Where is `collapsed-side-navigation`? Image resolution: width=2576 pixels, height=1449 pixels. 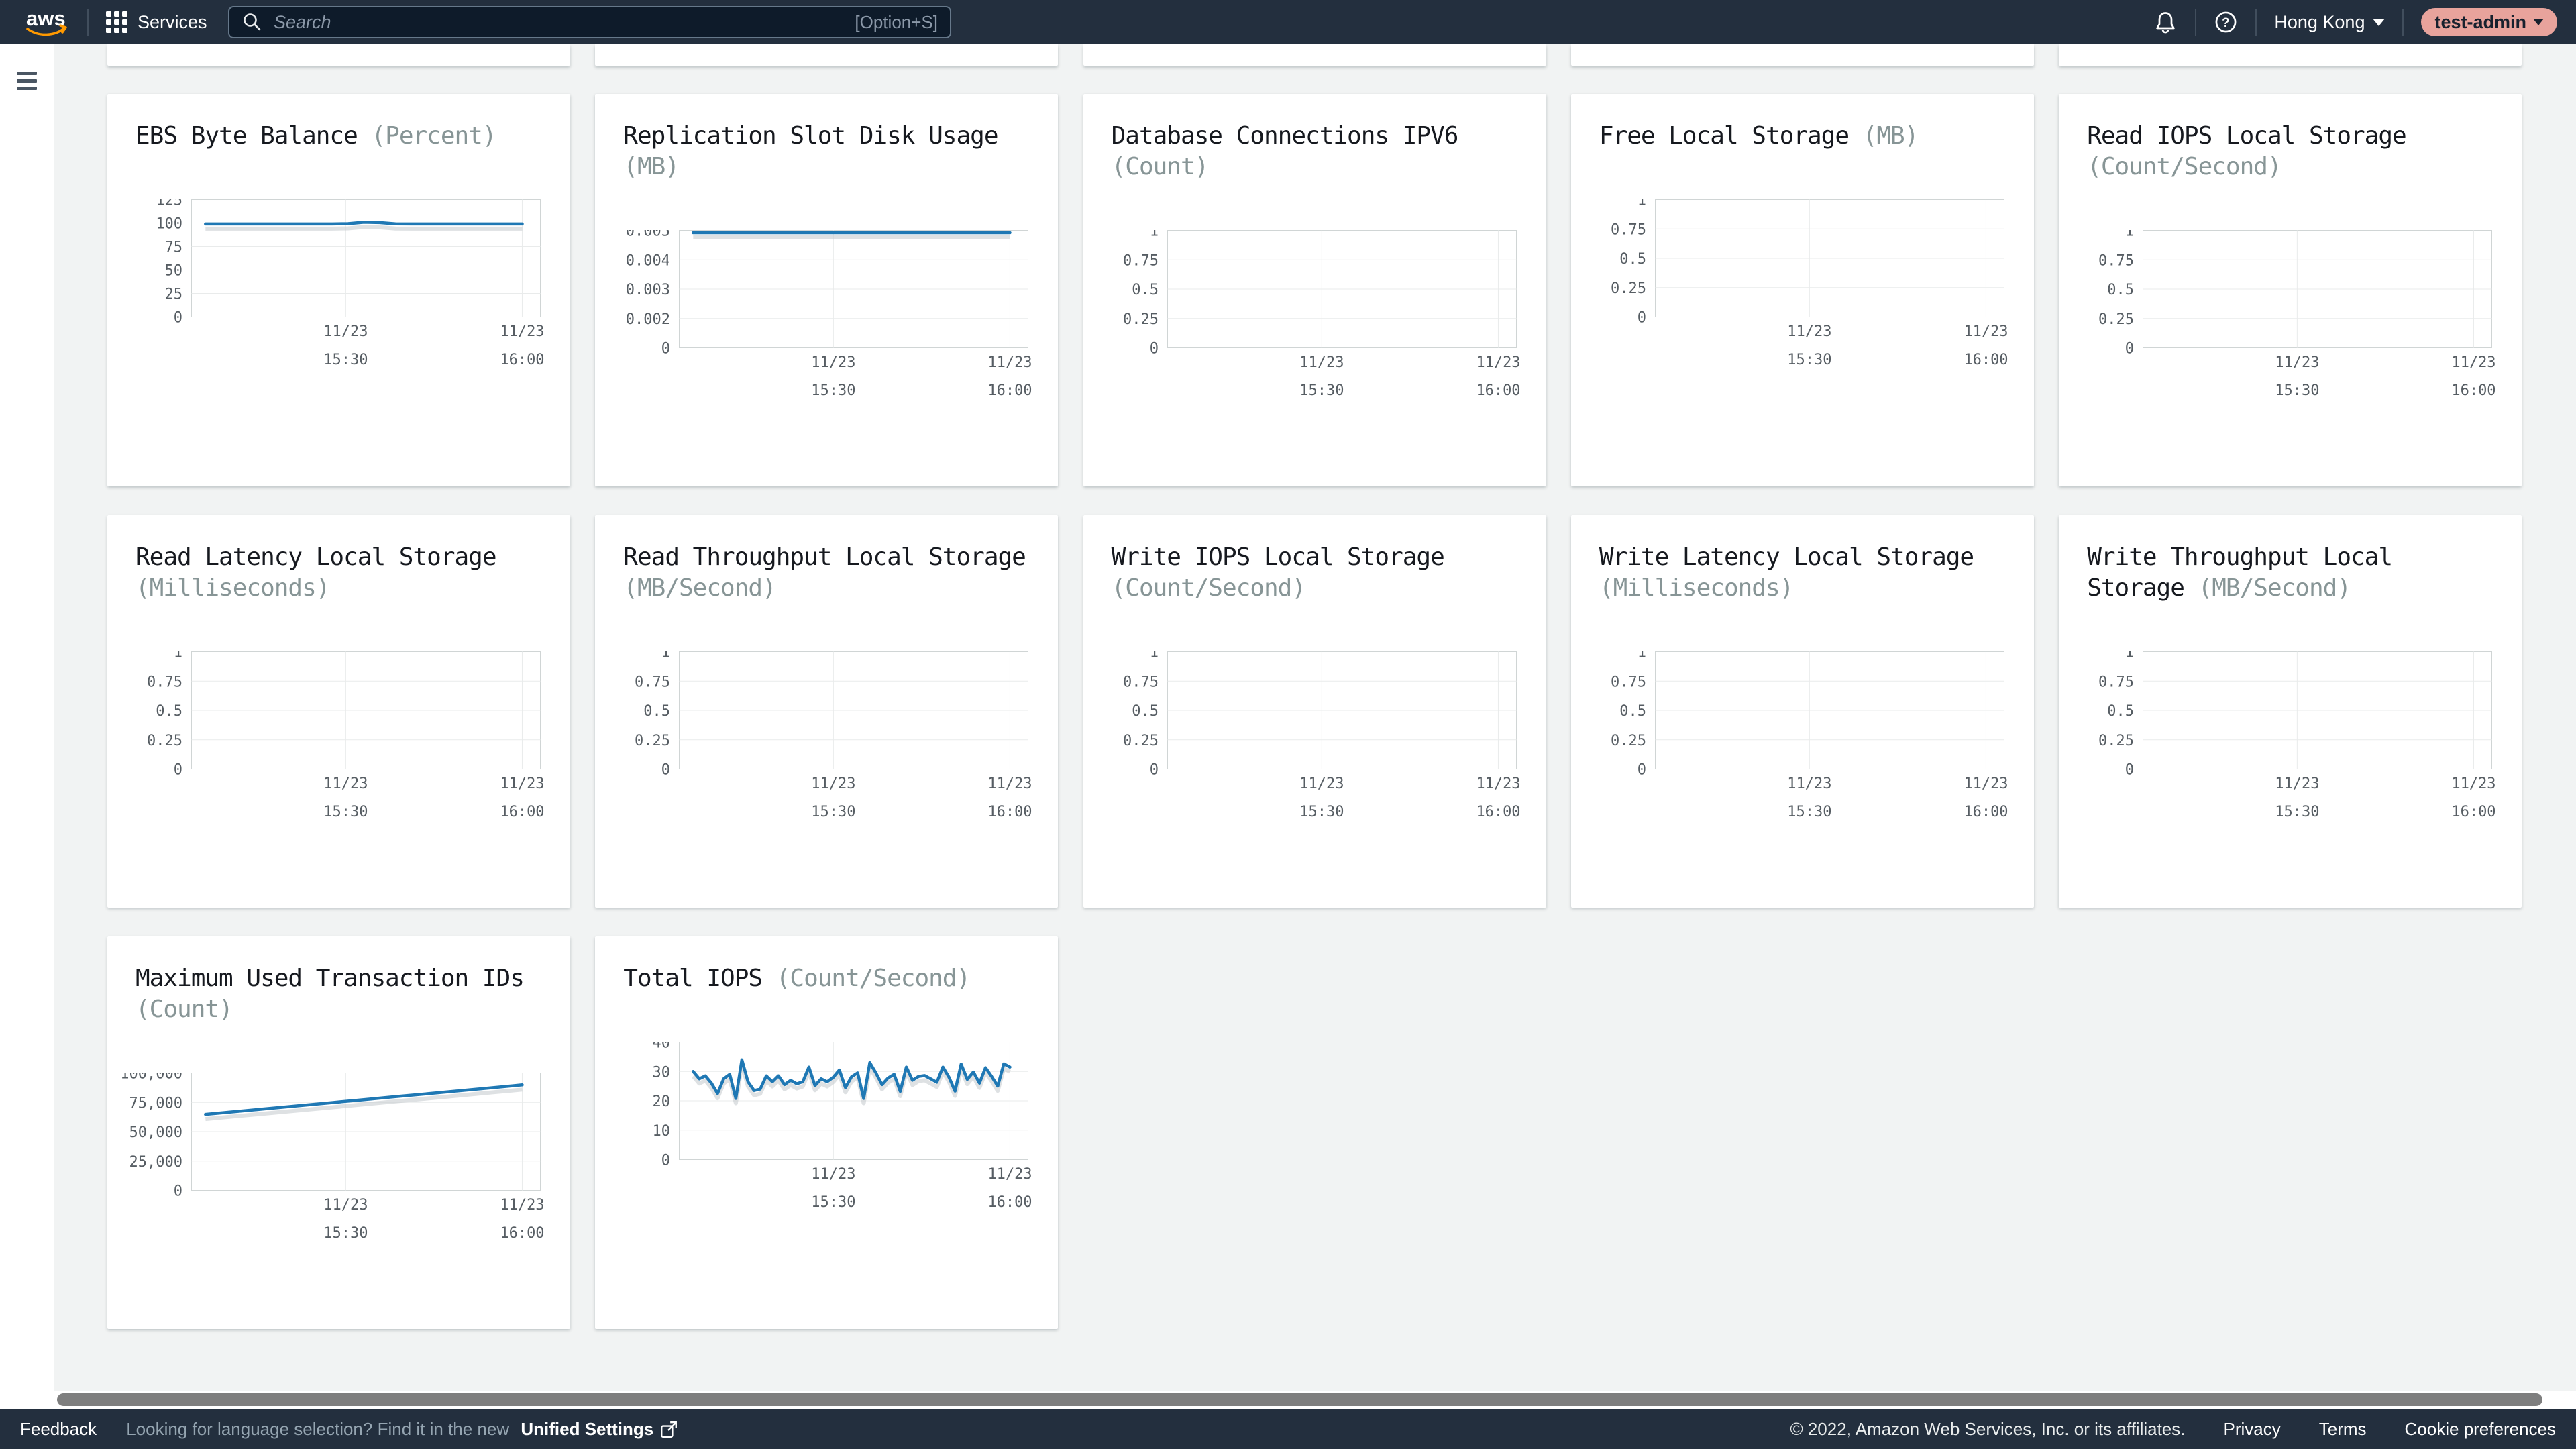 collapsed-side-navigation is located at coordinates (27, 726).